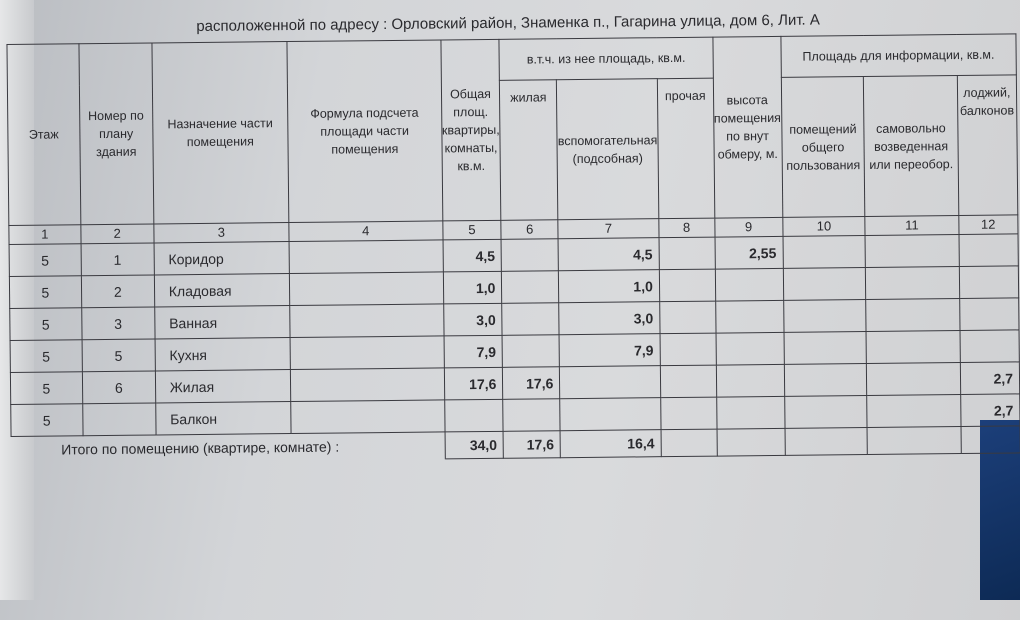 The width and height of the screenshot is (1020, 620). I want to click on page-edge, so click(17, 300).